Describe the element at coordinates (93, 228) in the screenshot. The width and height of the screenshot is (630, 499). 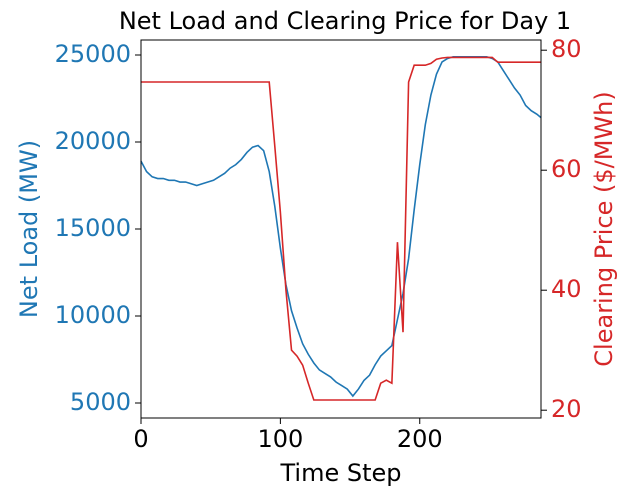
I see `y-tick-label: 15000` at that location.